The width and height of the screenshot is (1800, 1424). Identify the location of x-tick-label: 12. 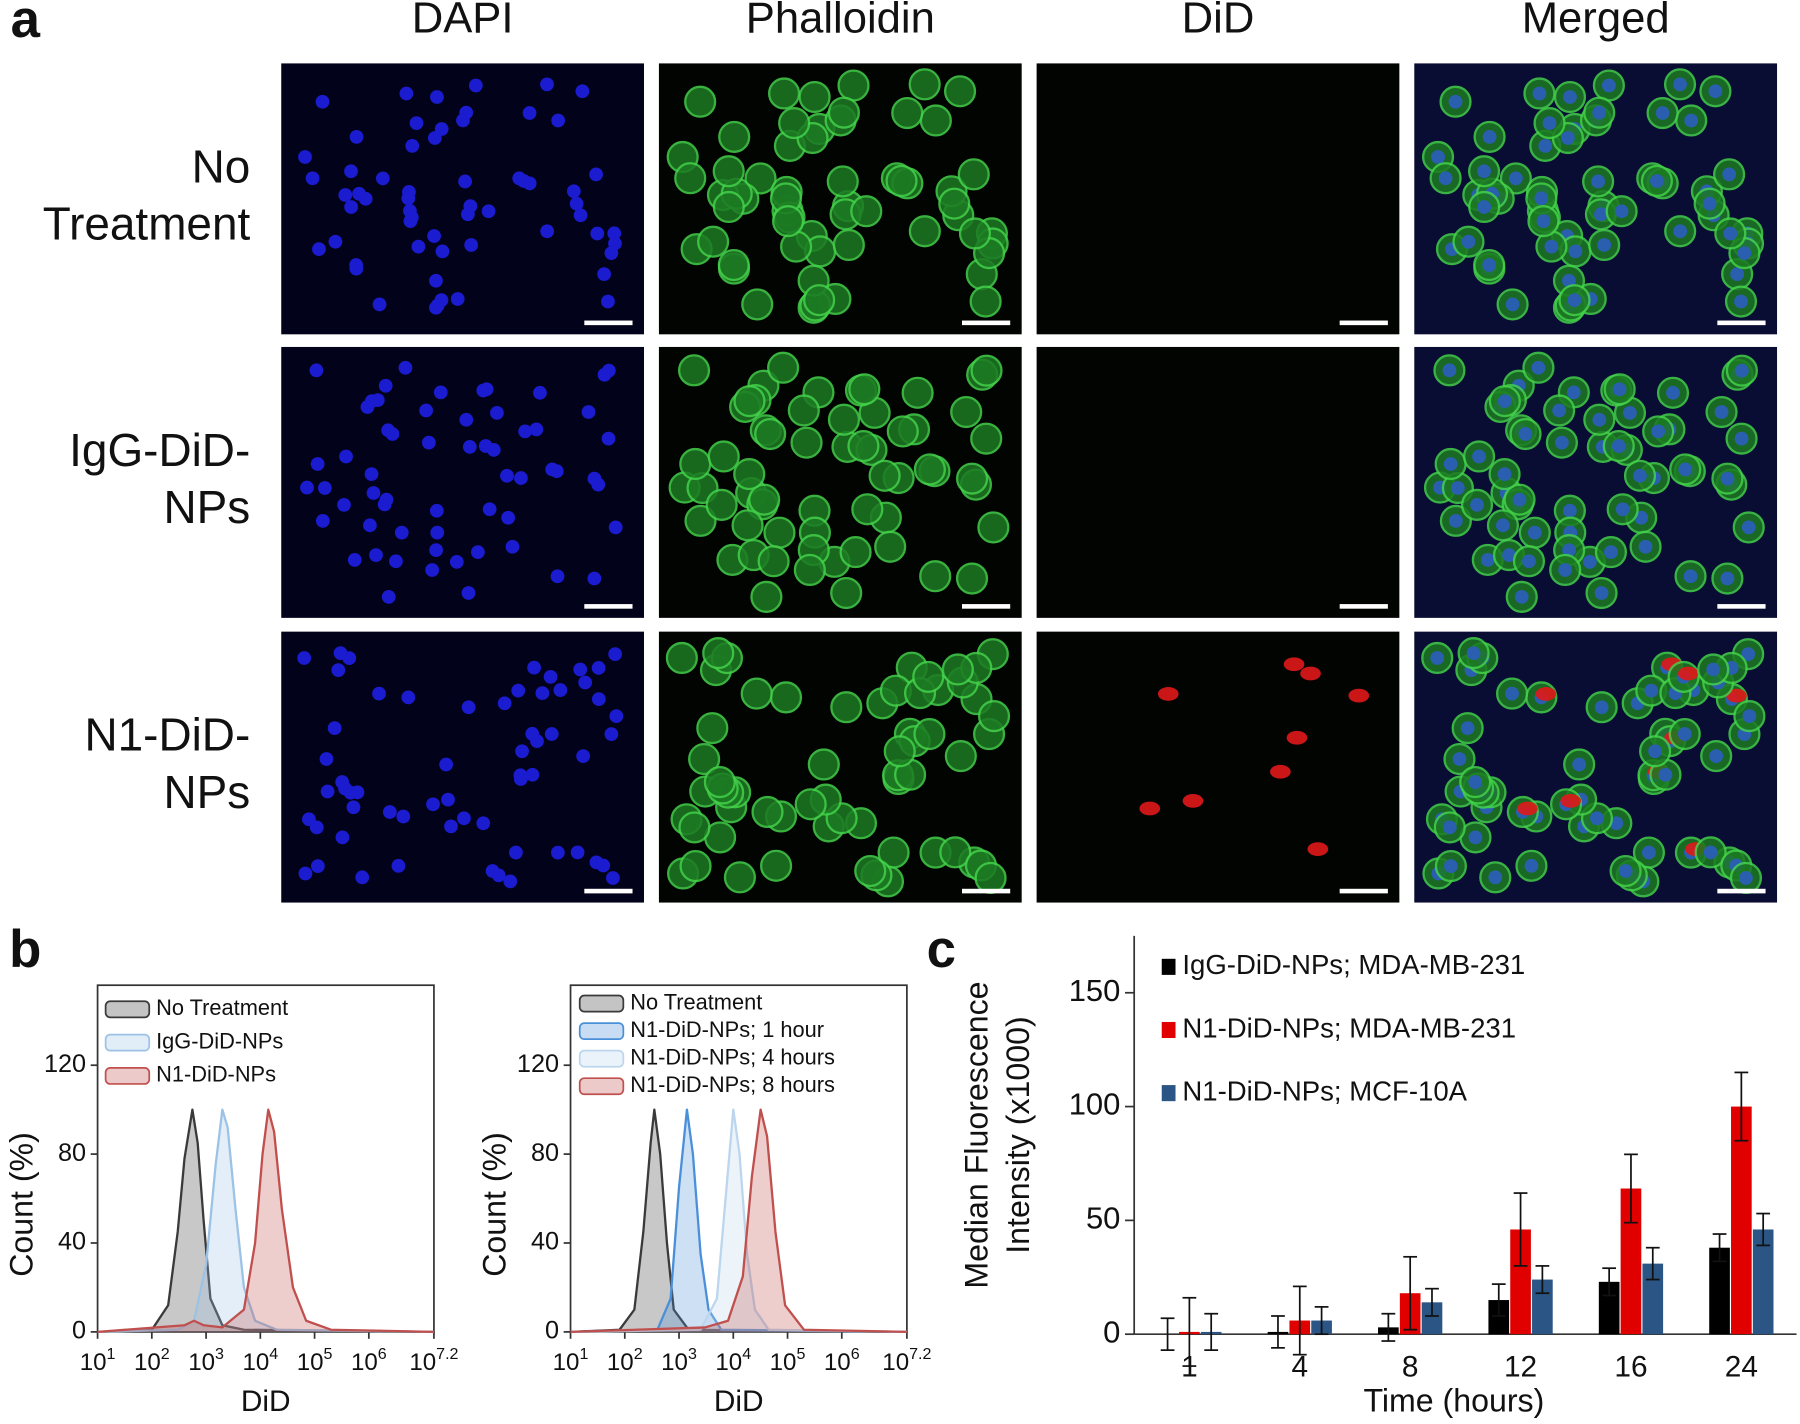
(1520, 1367).